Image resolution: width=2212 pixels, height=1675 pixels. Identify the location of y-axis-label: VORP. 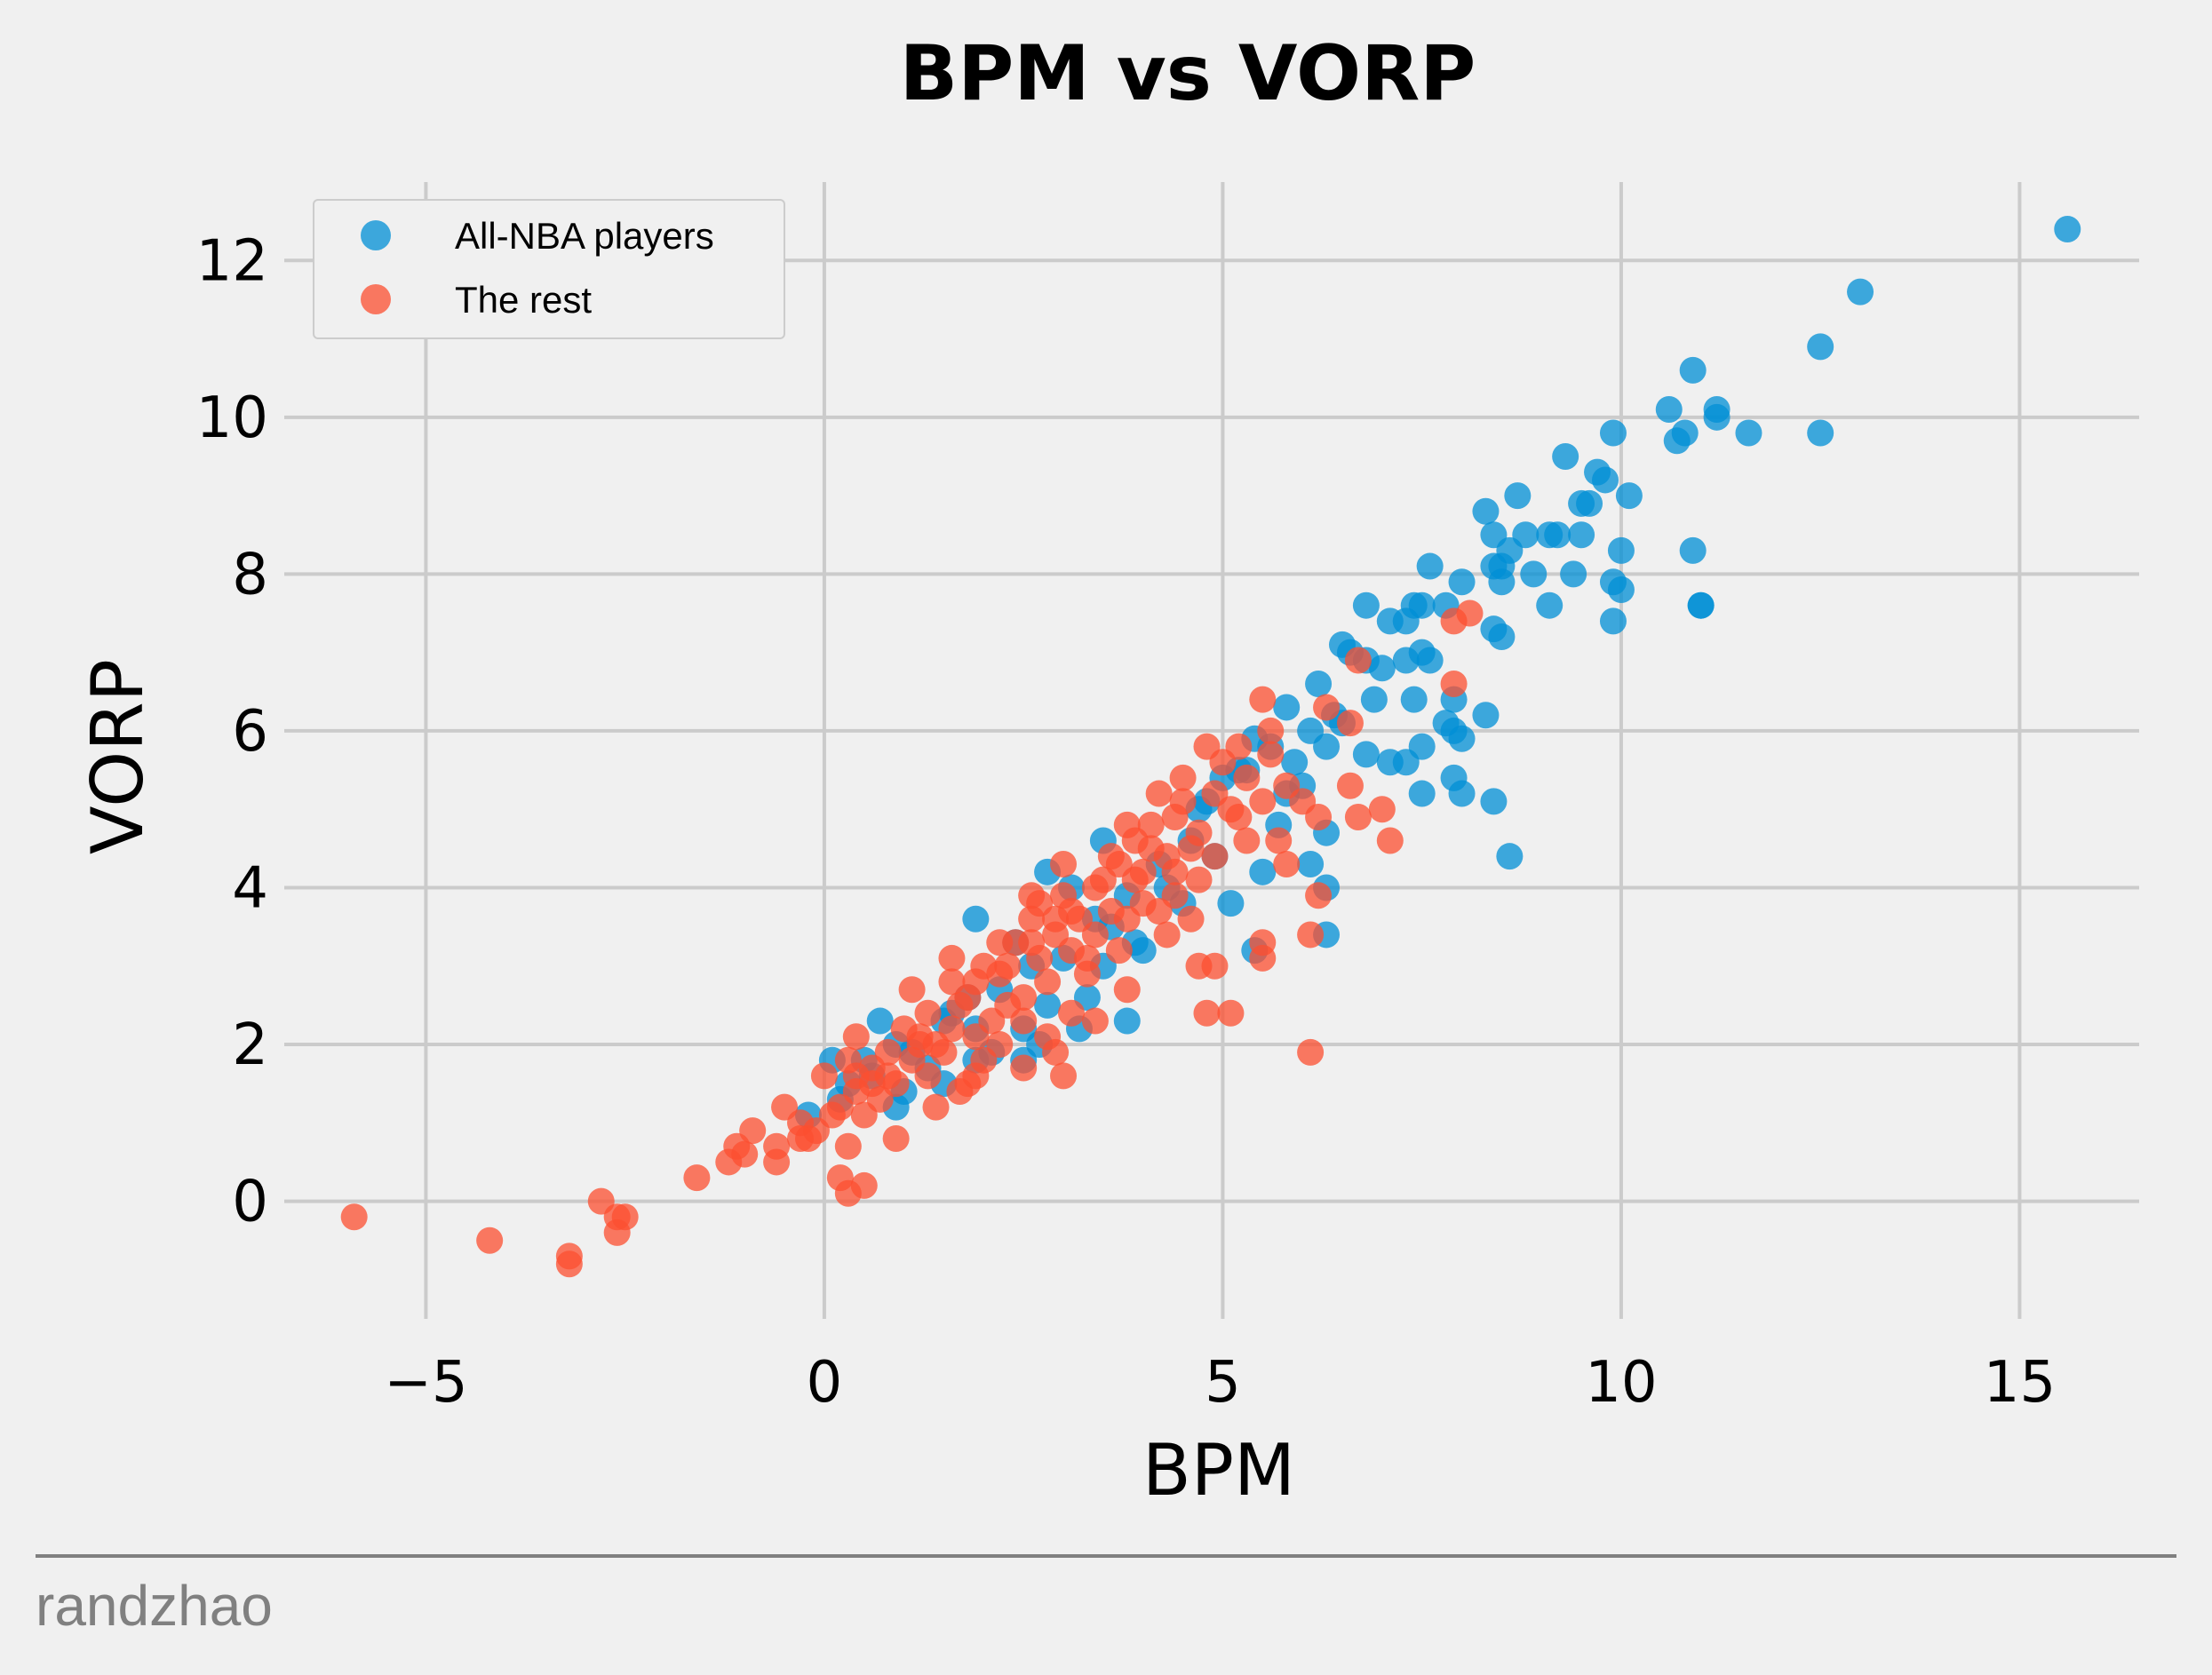
(118, 756).